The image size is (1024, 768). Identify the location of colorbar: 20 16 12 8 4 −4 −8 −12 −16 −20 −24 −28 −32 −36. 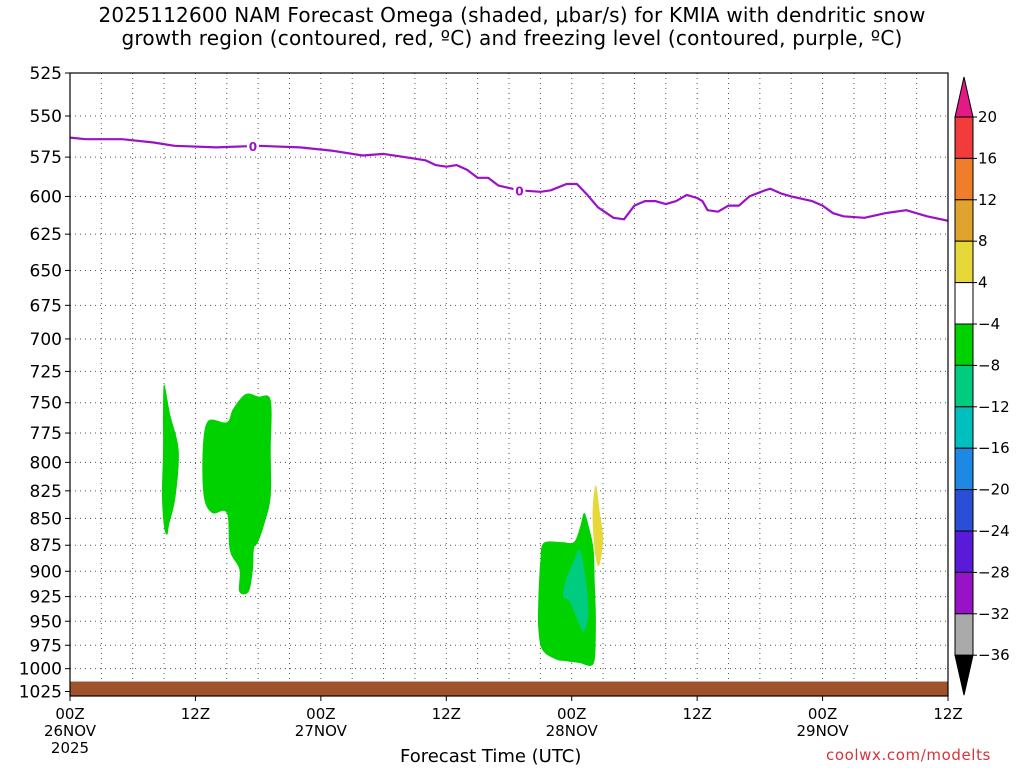
(982, 386).